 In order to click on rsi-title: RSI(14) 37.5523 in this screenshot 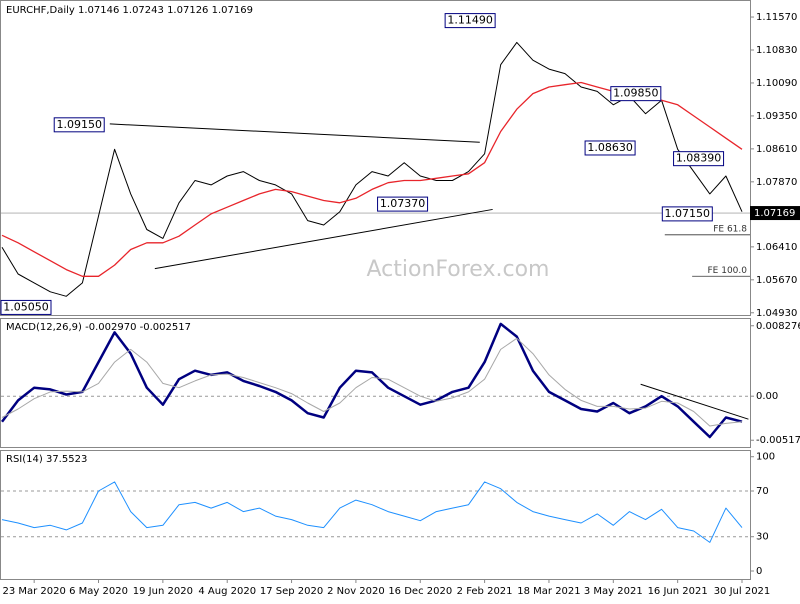, I will do `click(46, 459)`.